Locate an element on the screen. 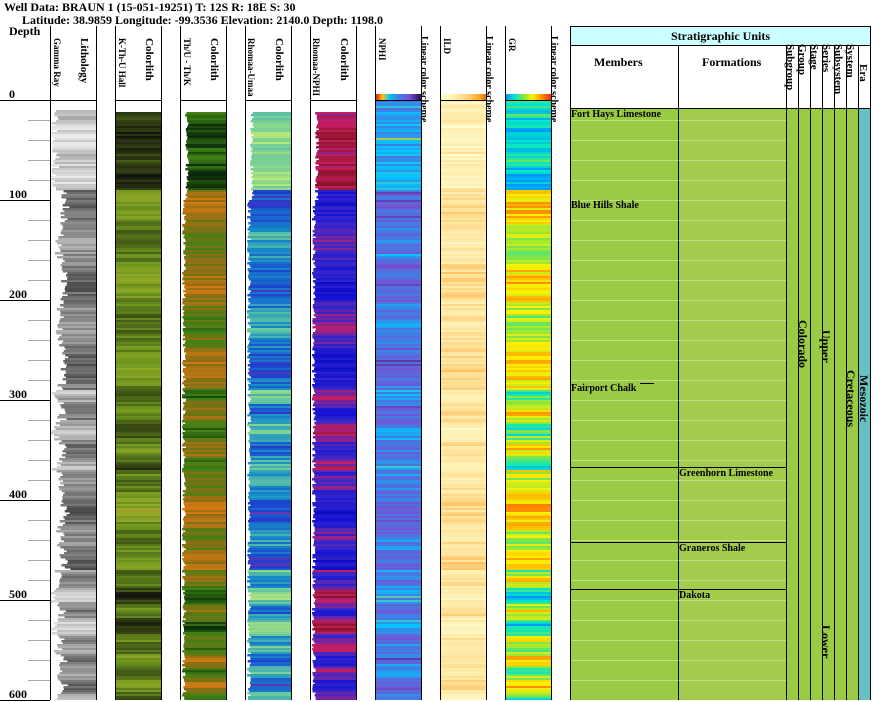 The width and height of the screenshot is (890, 702). track-label-thuk-1: Colorlith is located at coordinates (214, 59).